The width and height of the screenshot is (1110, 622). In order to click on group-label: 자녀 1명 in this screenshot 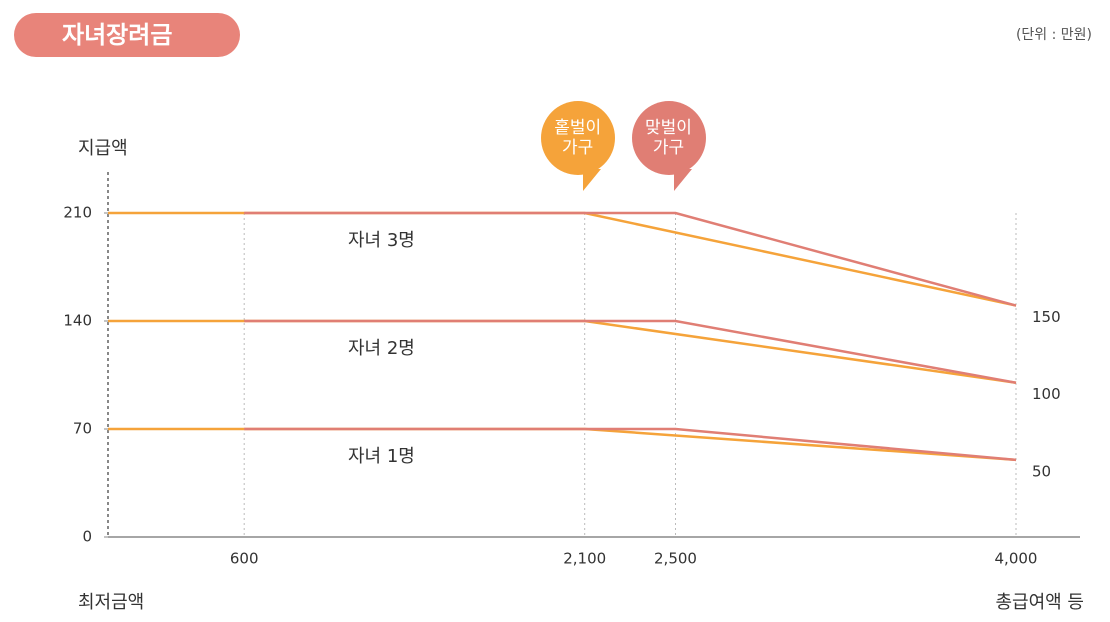, I will do `click(381, 456)`.